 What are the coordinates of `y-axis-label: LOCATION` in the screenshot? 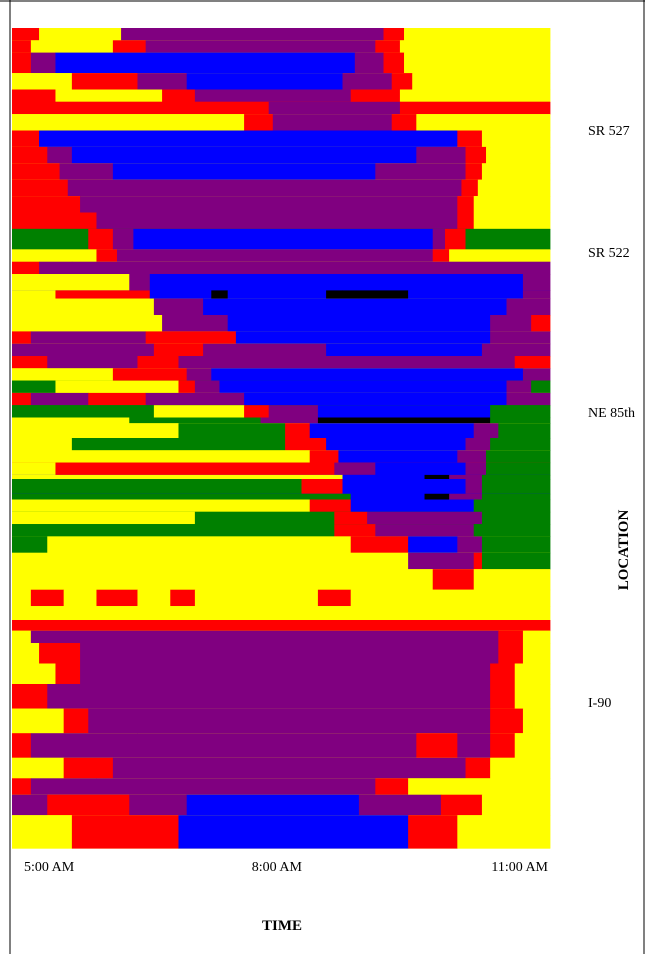 It's located at (624, 550).